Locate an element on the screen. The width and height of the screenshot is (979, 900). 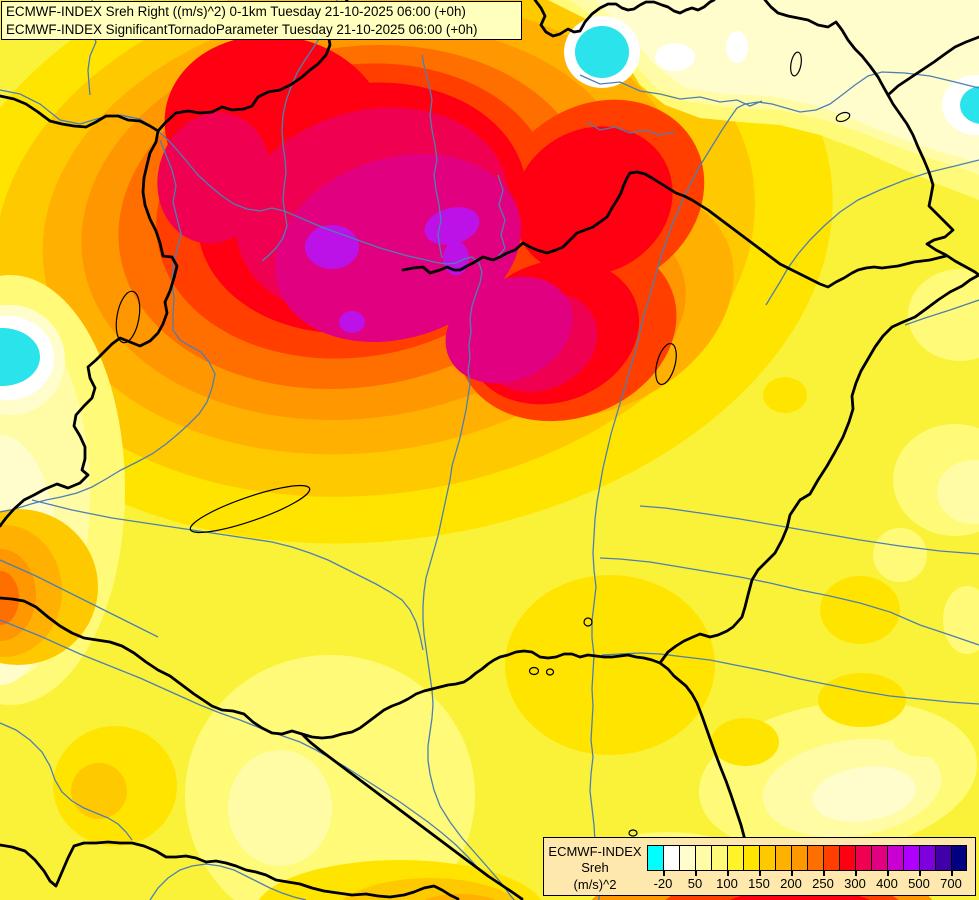
legend-units-label: (m/s)^2 is located at coordinates (595, 884).